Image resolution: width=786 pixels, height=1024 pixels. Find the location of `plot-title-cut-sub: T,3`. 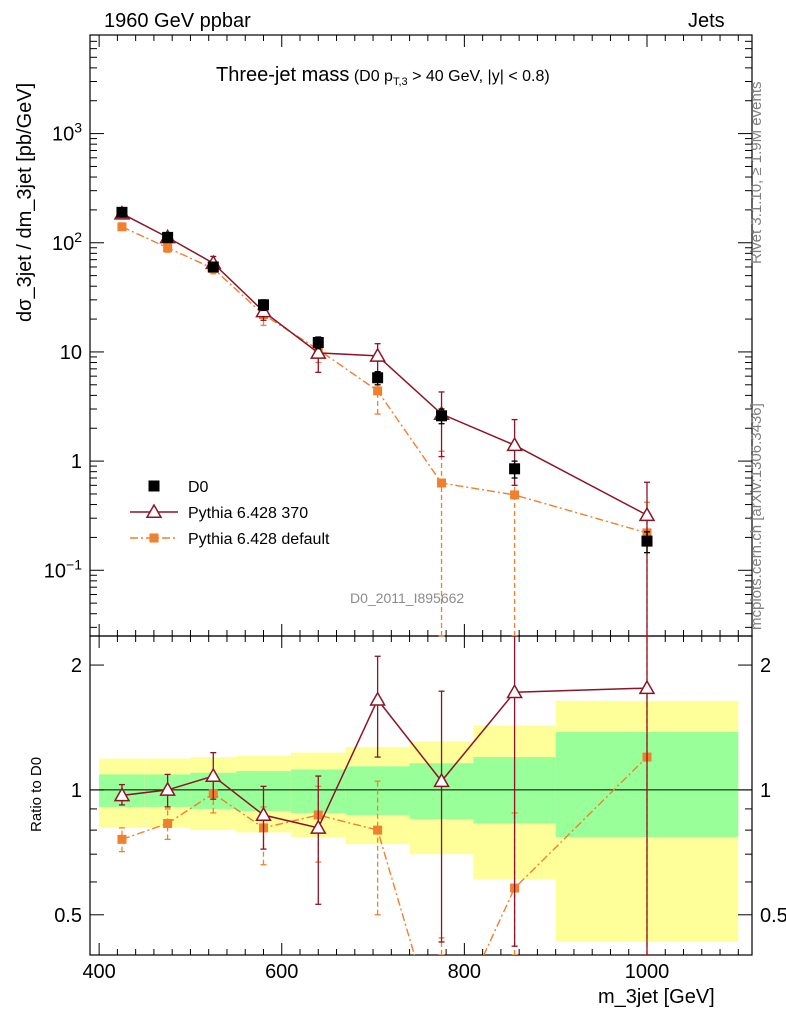

plot-title-cut-sub: T,3 is located at coordinates (400, 82).